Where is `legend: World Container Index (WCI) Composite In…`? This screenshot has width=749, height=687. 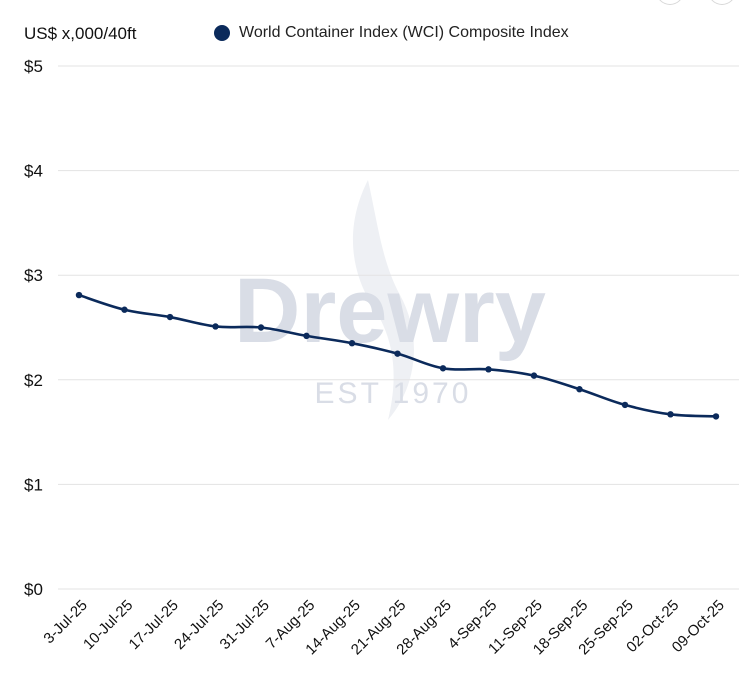
legend: World Container Index (WCI) Composite In… is located at coordinates (391, 33).